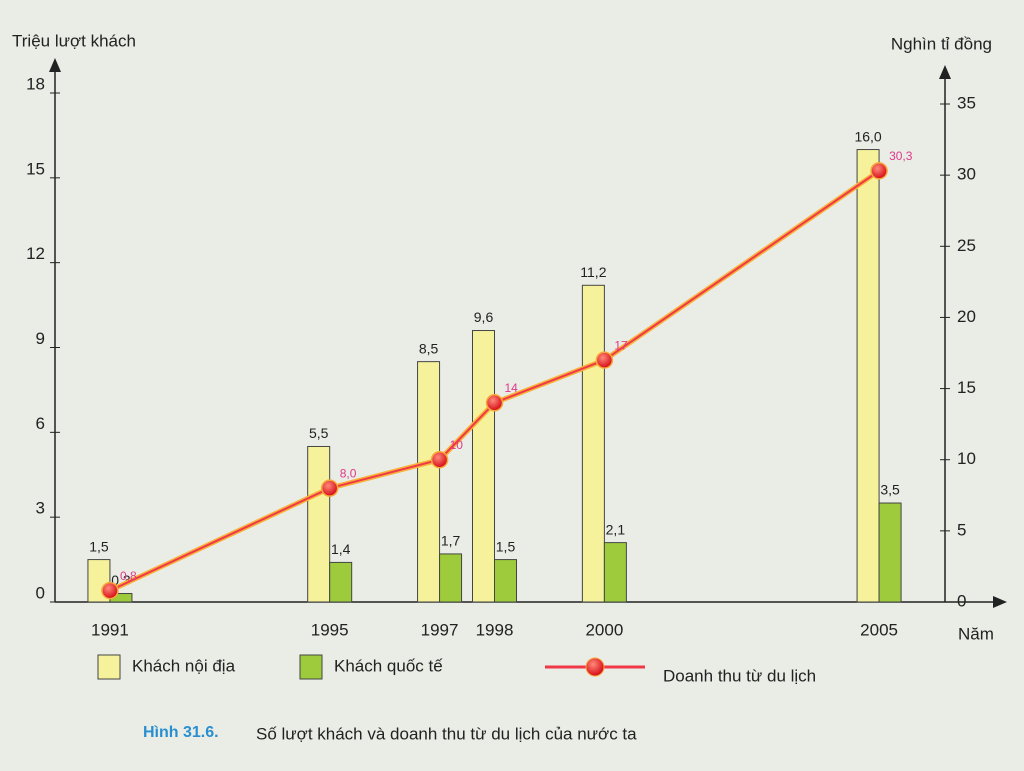 Image resolution: width=1024 pixels, height=771 pixels. Describe the element at coordinates (40, 423) in the screenshot. I see `y-tick-label: 6` at that location.